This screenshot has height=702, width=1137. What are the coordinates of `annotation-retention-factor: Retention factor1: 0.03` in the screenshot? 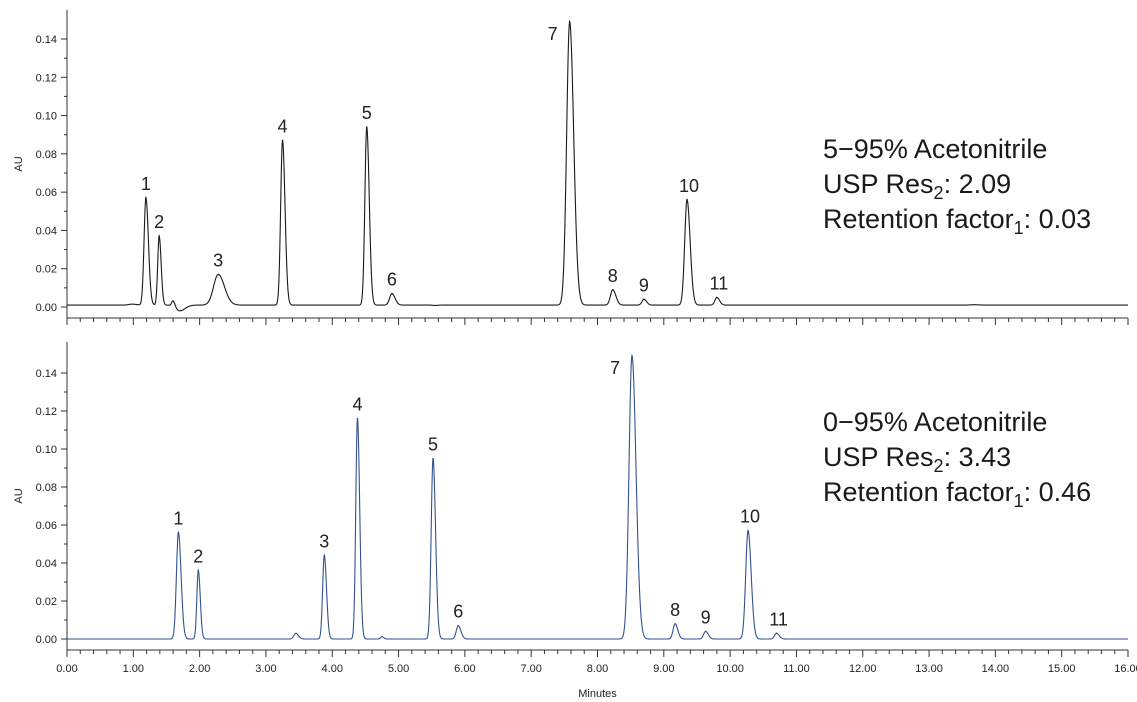 It's located at (957, 221).